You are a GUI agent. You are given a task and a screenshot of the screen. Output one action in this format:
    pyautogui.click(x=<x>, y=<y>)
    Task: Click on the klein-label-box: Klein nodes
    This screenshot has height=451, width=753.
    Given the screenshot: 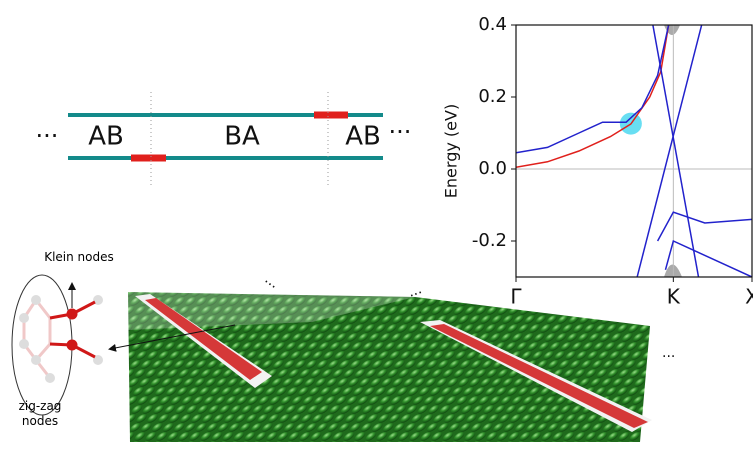 What is the action you would take?
    pyautogui.click(x=79, y=257)
    